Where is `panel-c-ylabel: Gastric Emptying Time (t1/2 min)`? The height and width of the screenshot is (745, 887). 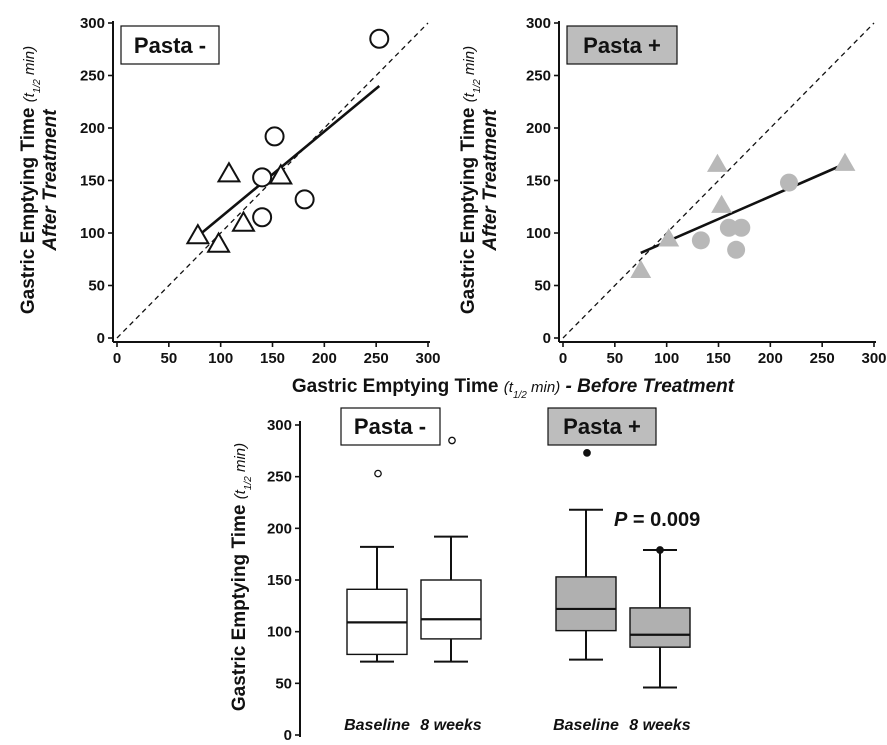 panel-c-ylabel: Gastric Emptying Time (t1/2 min) is located at coordinates (241, 577).